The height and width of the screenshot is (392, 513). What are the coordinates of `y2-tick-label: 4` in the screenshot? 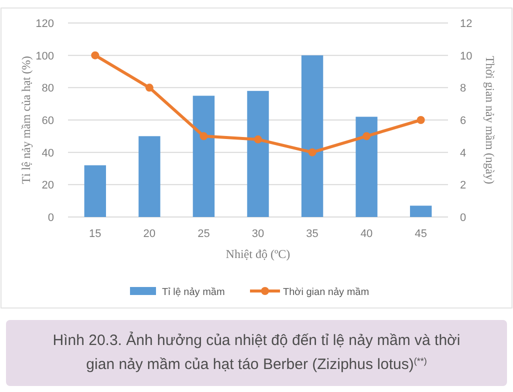 It's located at (463, 153).